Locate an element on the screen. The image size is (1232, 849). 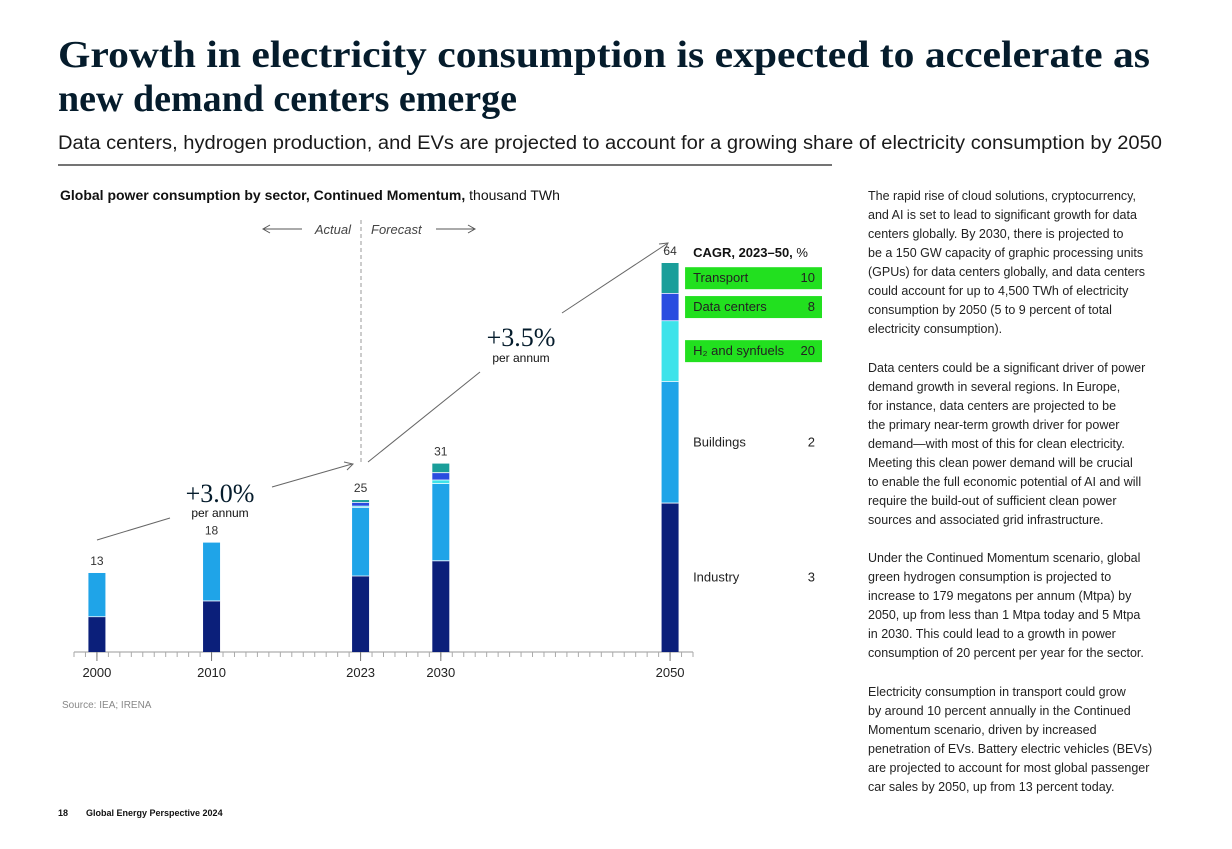
legend-title-main: CAGR, 2023–50, is located at coordinates (743, 252).